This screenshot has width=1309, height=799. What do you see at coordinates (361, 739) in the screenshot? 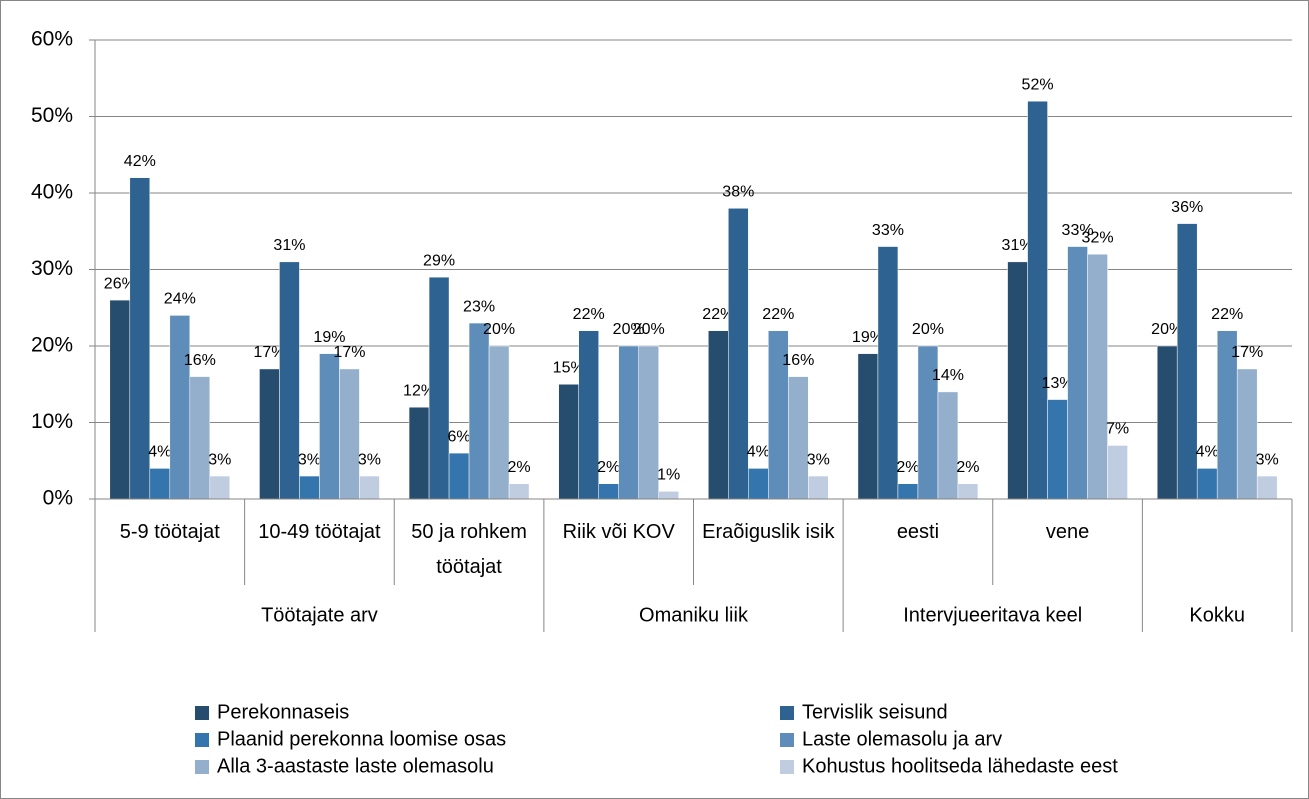
I see `legend-label: Plaanid perekonna loomise osas` at bounding box center [361, 739].